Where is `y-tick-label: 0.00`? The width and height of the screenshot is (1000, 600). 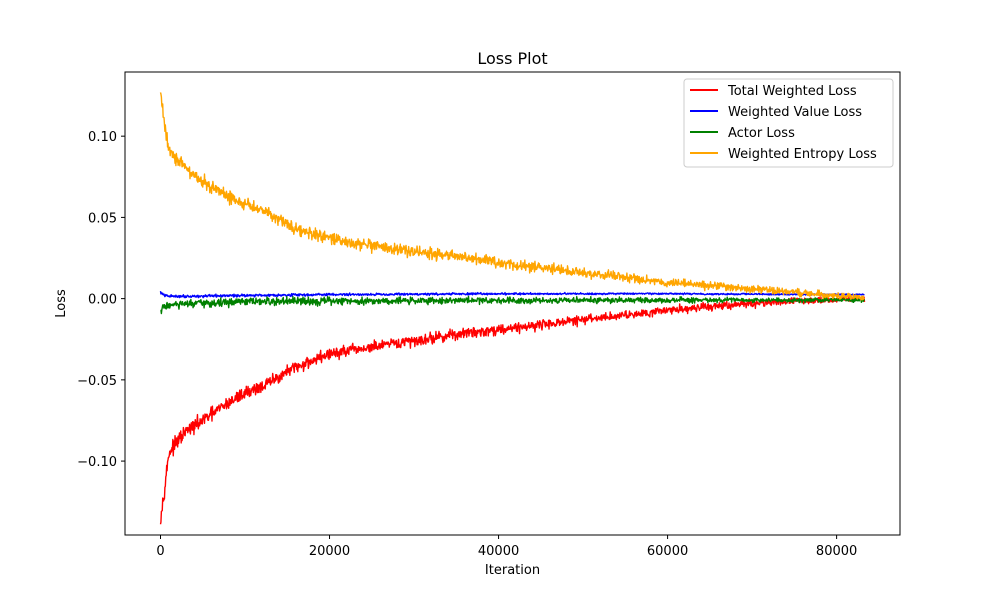
y-tick-label: 0.00 is located at coordinates (102, 300).